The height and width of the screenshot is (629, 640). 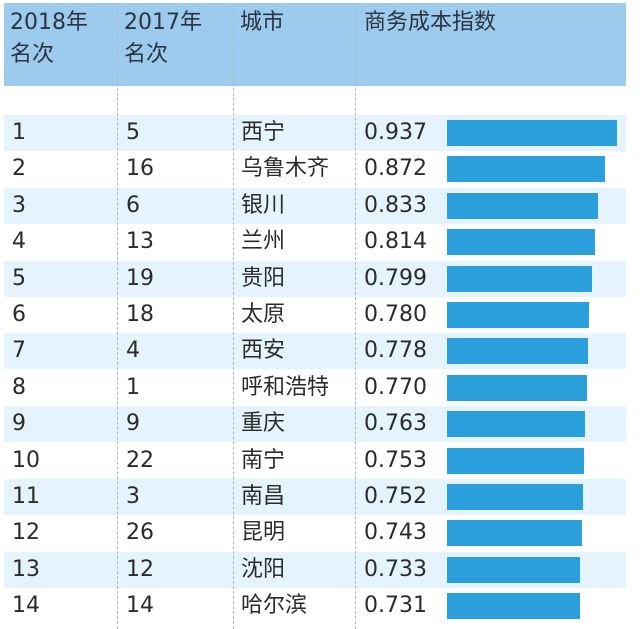 I want to click on rank-2018-cell: 10, so click(x=26, y=460).